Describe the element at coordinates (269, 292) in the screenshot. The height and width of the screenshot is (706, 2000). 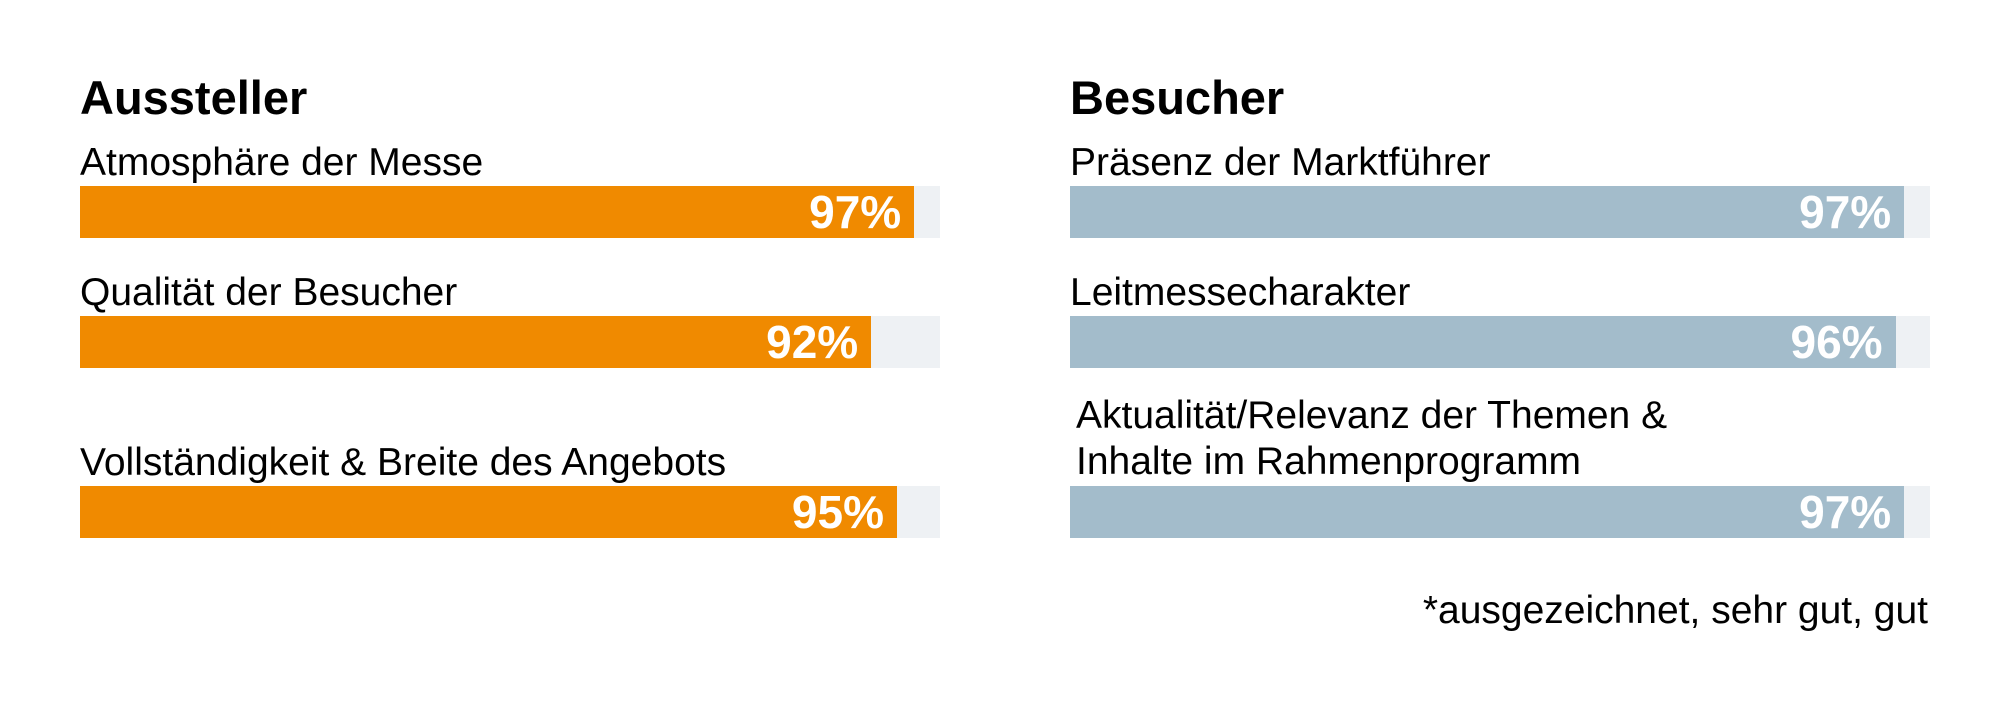
I see `bar-label: Qualität der Besucher` at that location.